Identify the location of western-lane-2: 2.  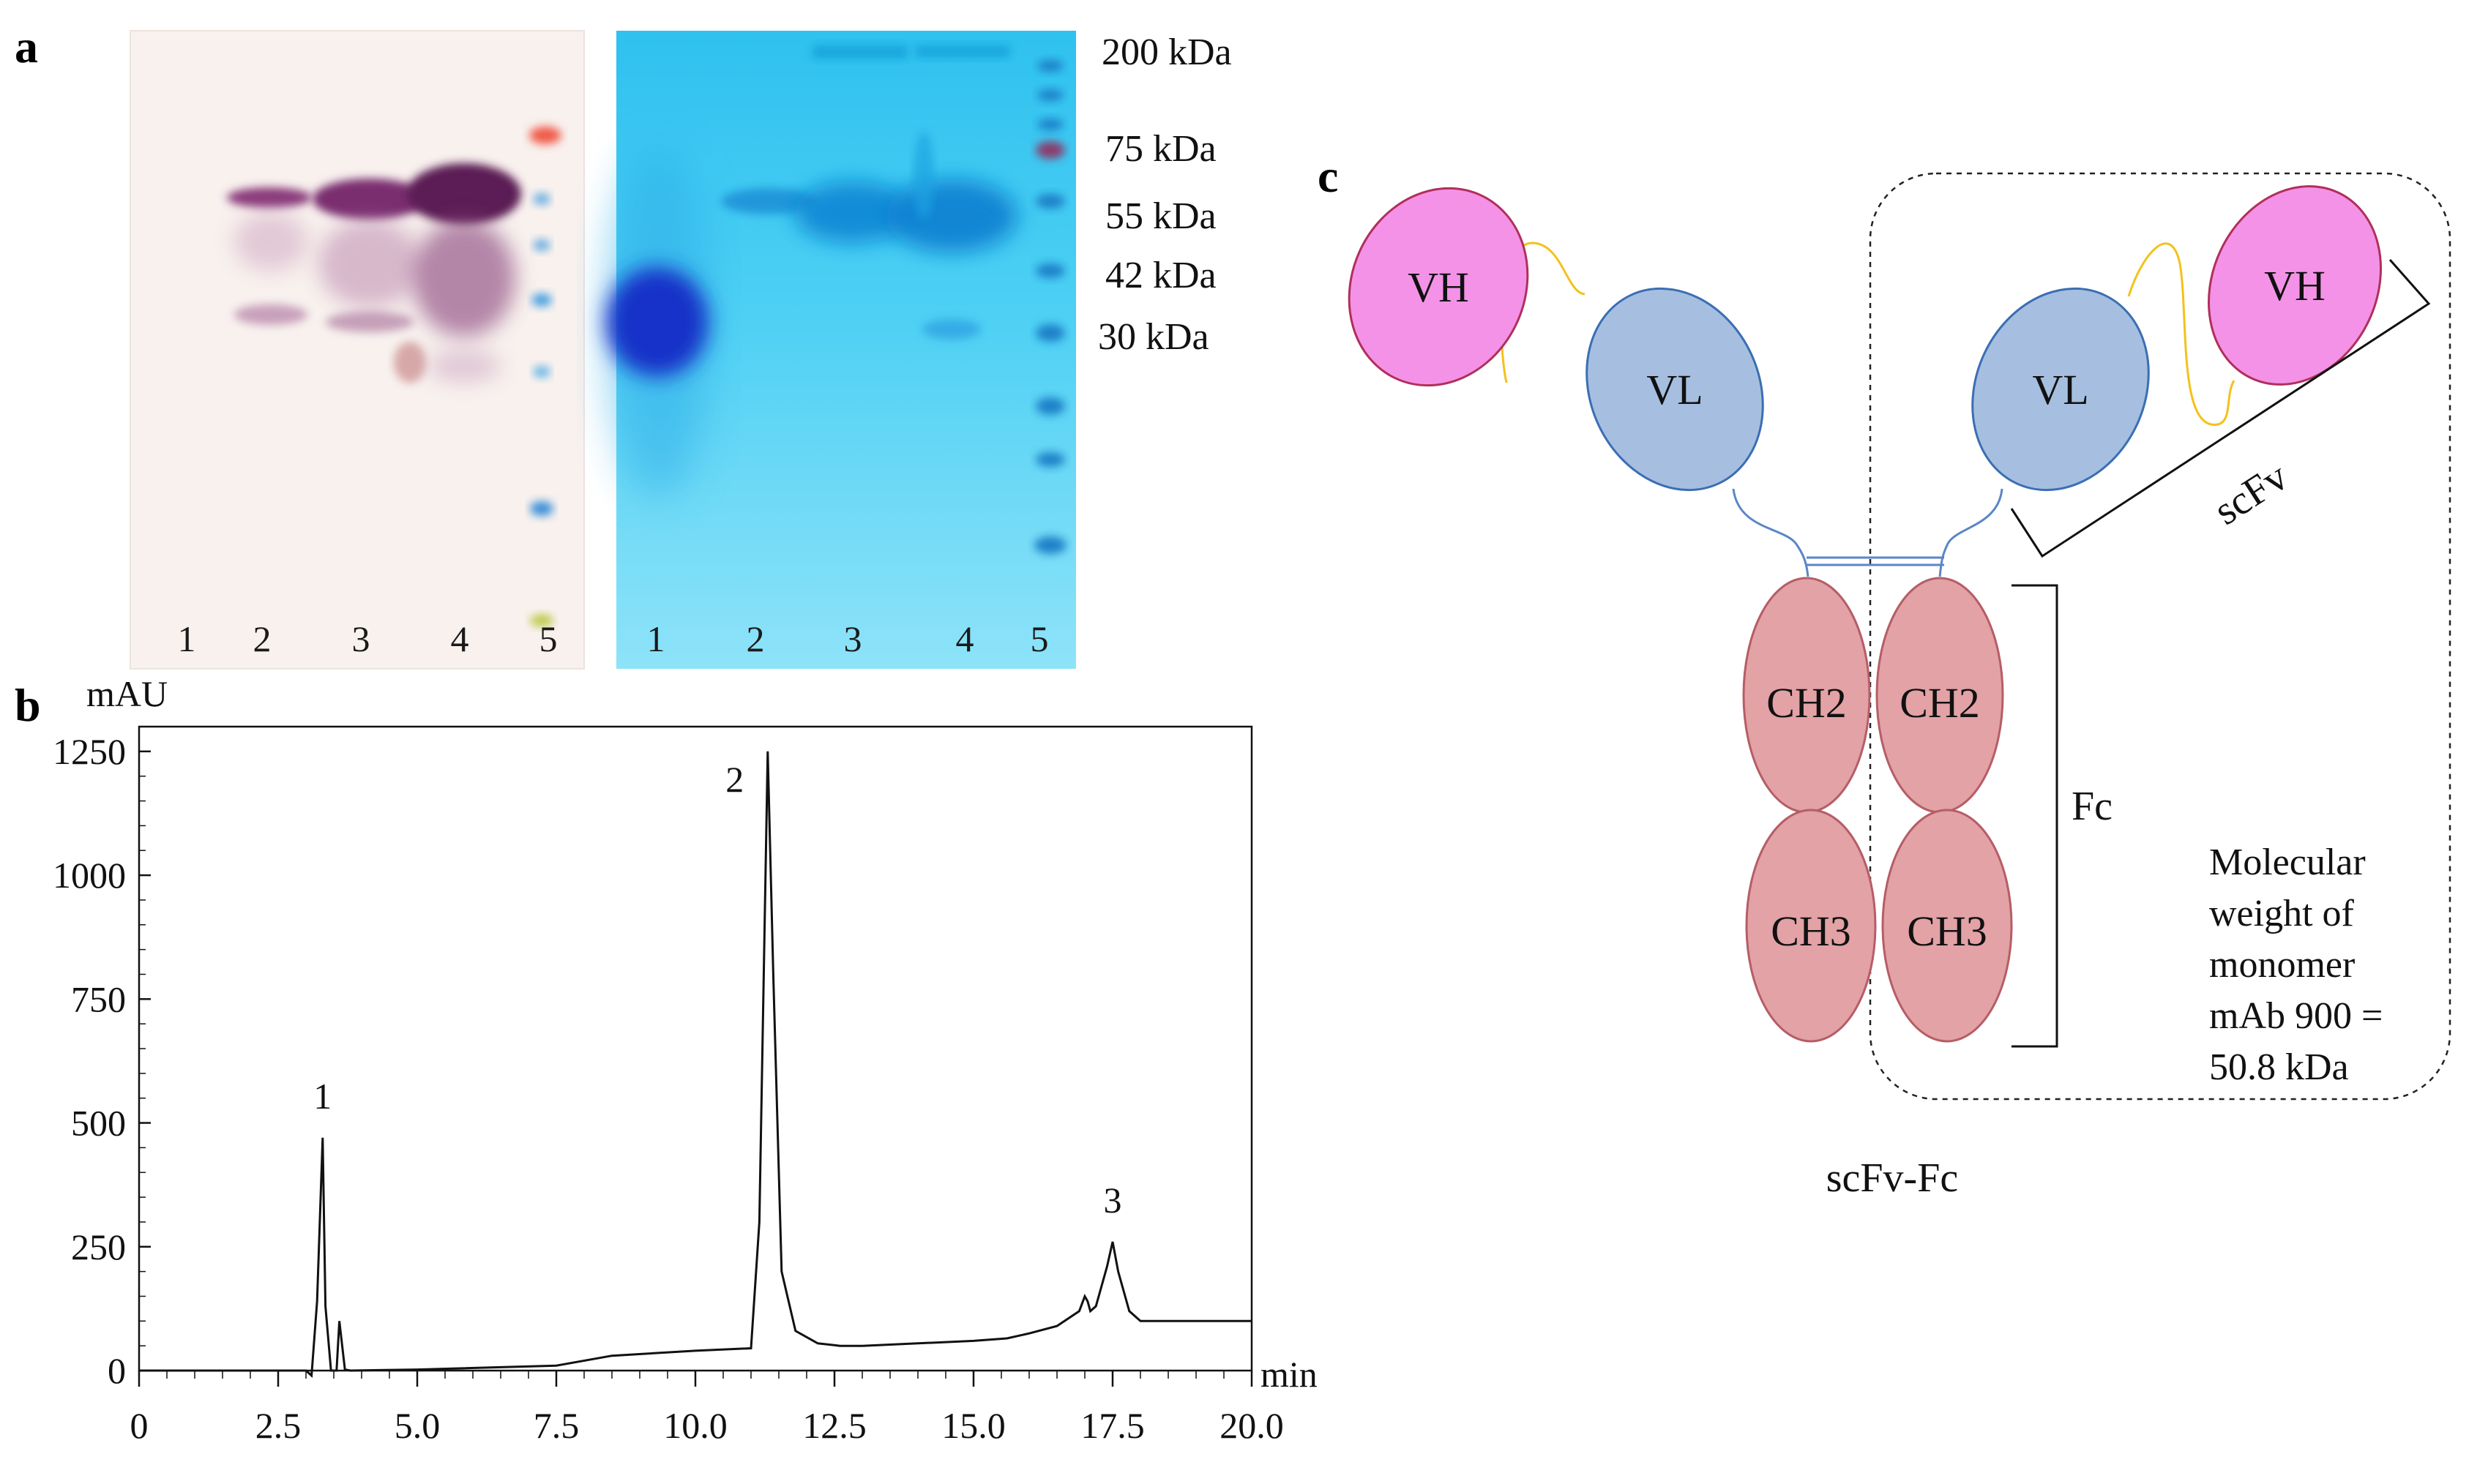
(262, 638).